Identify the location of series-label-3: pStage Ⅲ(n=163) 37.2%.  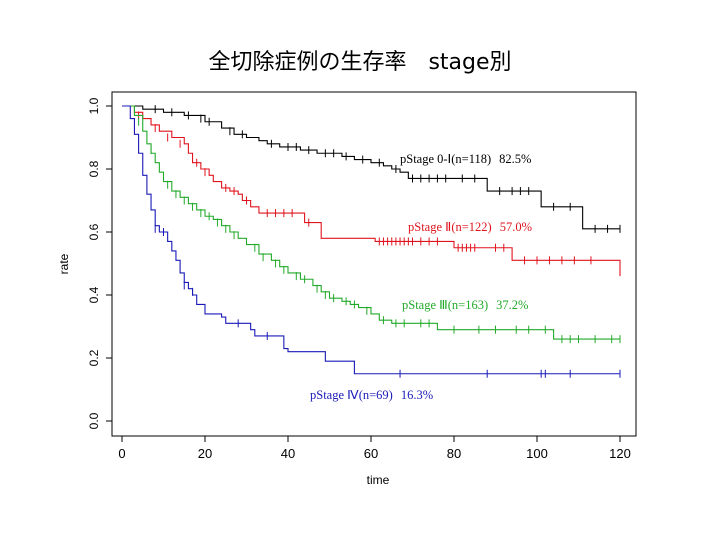
(465, 305).